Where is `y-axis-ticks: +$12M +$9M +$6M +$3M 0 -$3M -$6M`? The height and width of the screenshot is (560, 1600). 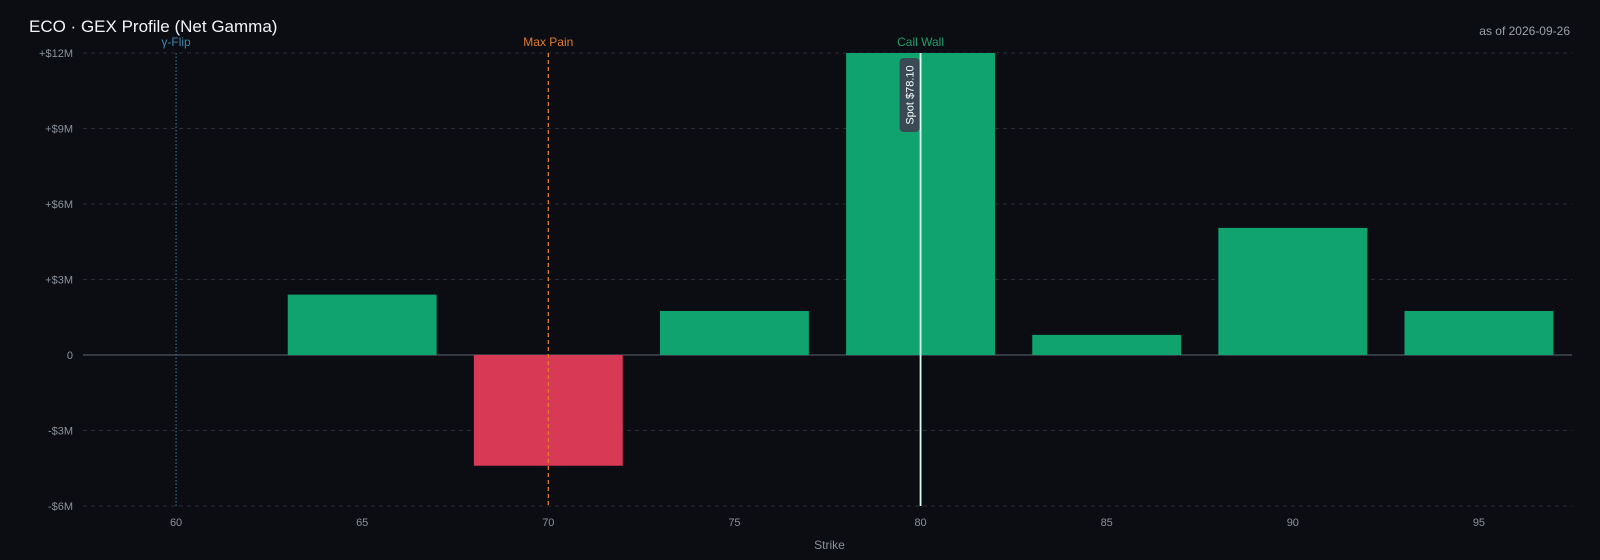
y-axis-ticks: +$12M +$9M +$6M +$3M 0 -$3M -$6M is located at coordinates (56, 280).